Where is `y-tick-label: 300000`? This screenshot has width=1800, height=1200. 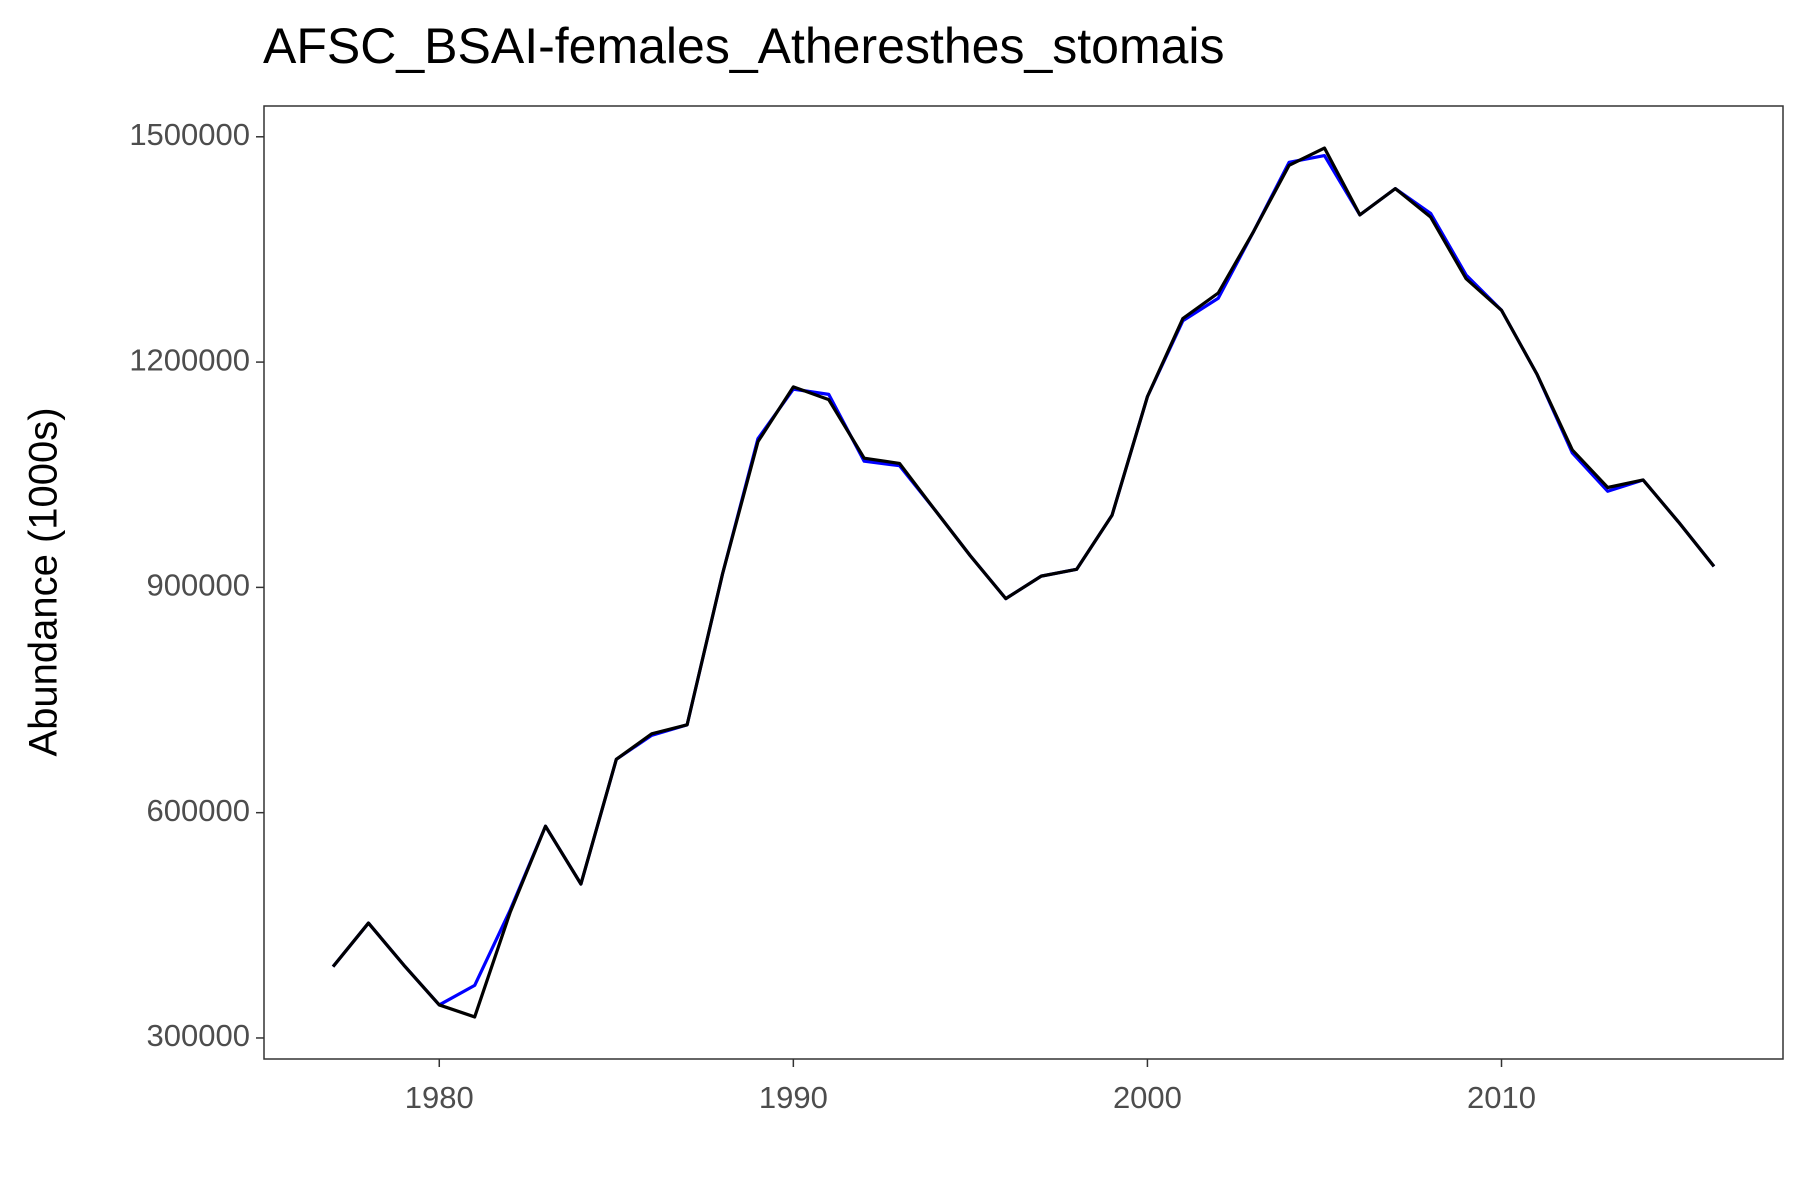
y-tick-label: 300000 is located at coordinates (198, 1035).